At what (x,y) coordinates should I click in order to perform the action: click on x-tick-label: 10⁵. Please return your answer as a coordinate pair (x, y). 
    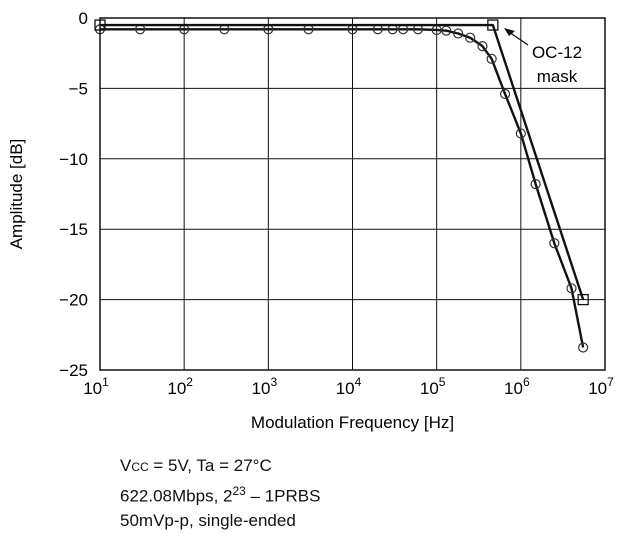
    Looking at the image, I should click on (433, 386).